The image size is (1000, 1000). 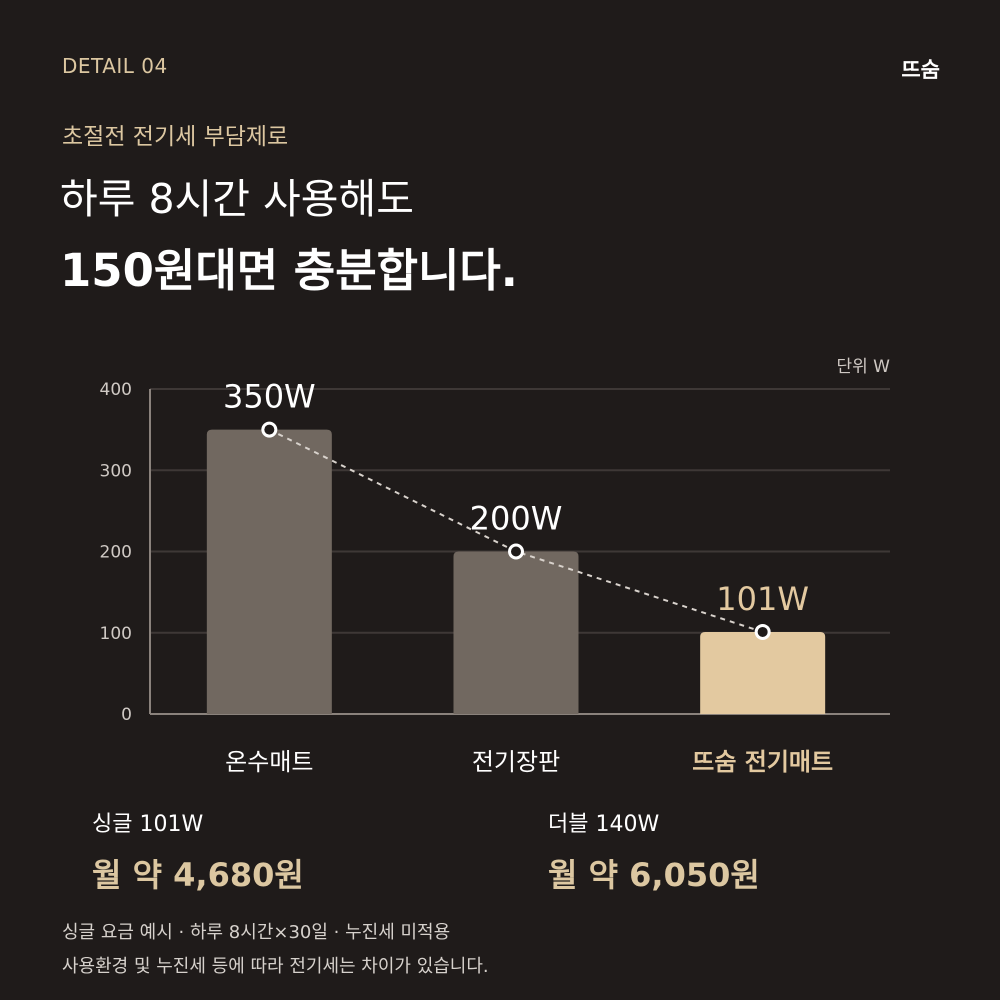 What do you see at coordinates (920, 70) in the screenshot?
I see `brand-logo-text: 뜨숨` at bounding box center [920, 70].